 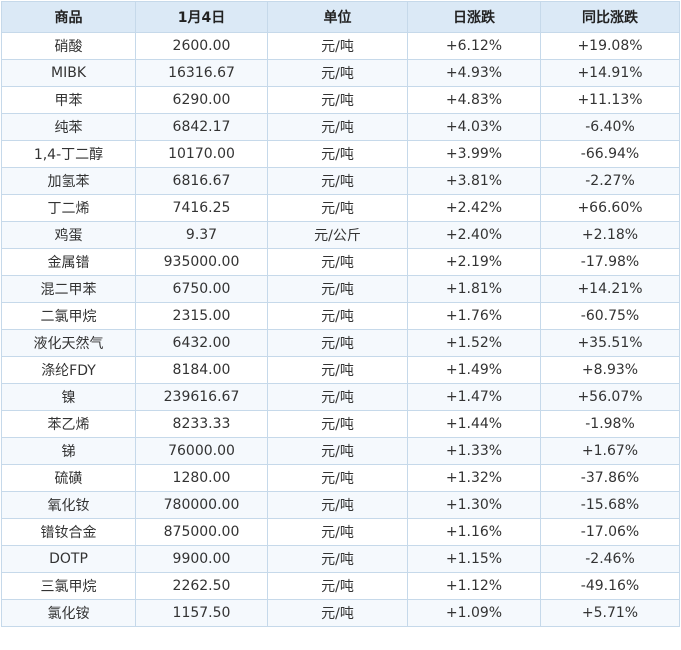 I want to click on yoy-change-cell: -2.46%, so click(x=610, y=559).